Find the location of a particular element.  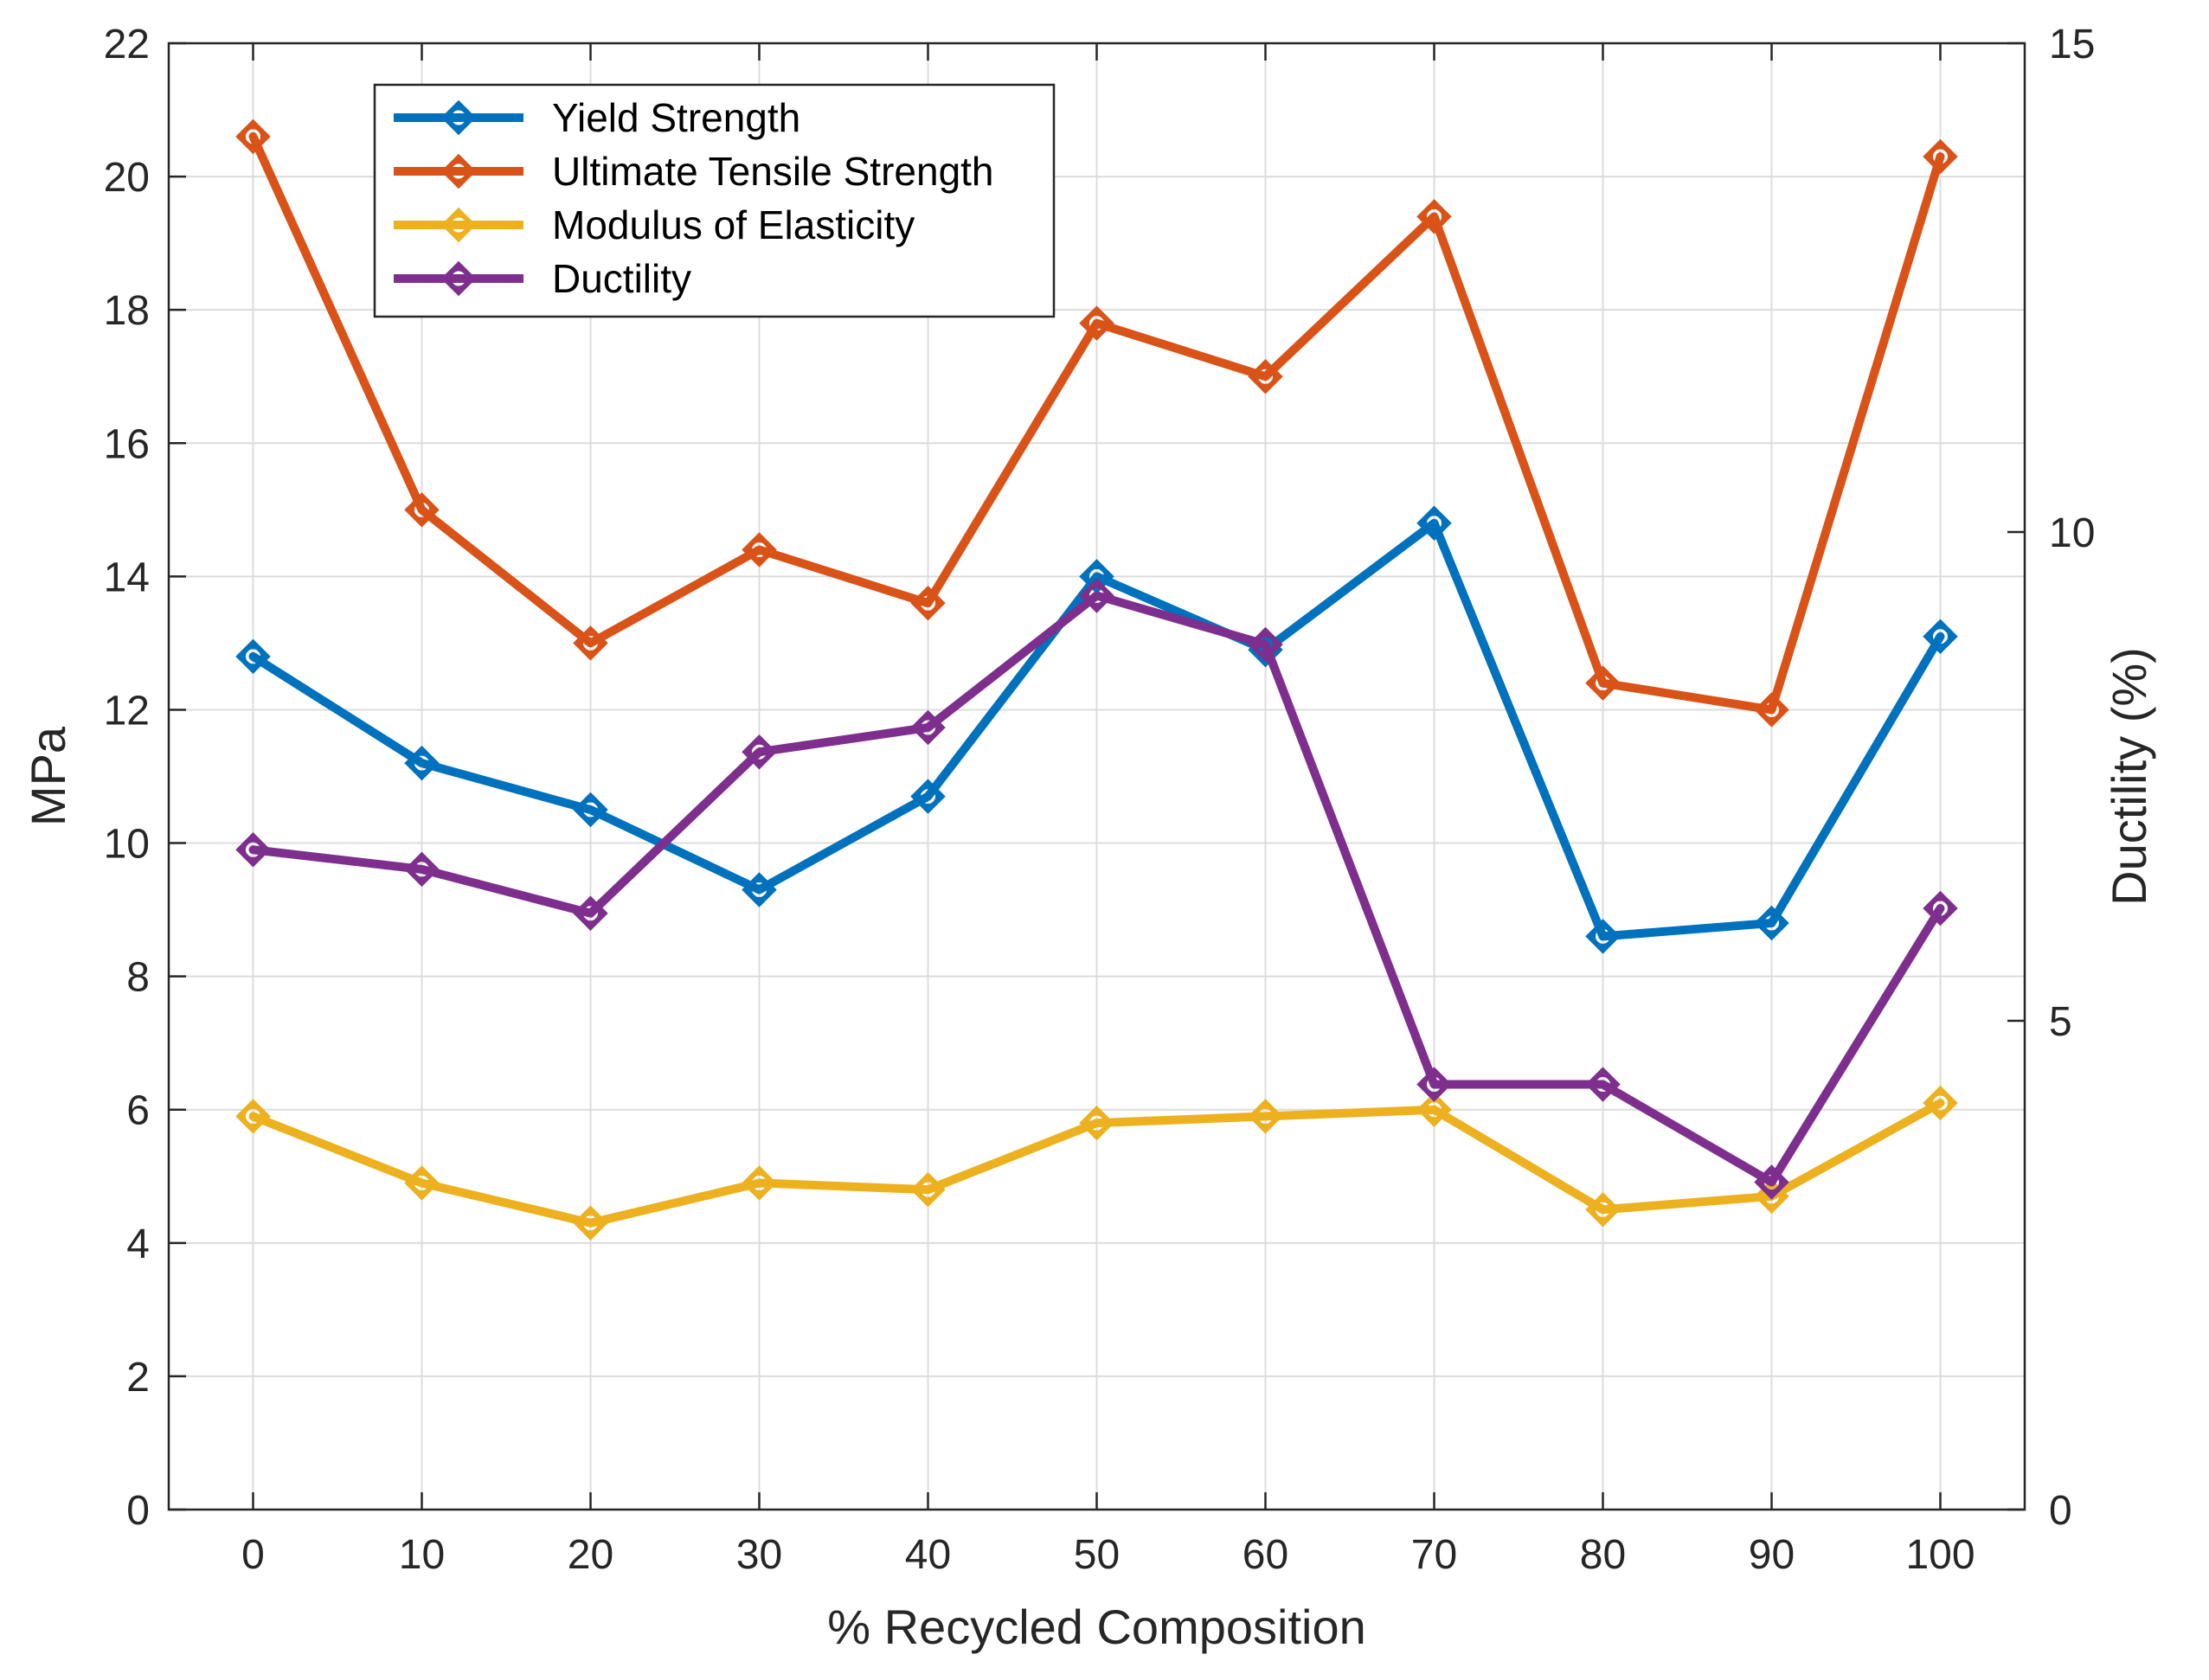

y-tick-label: 12 is located at coordinates (127, 711).